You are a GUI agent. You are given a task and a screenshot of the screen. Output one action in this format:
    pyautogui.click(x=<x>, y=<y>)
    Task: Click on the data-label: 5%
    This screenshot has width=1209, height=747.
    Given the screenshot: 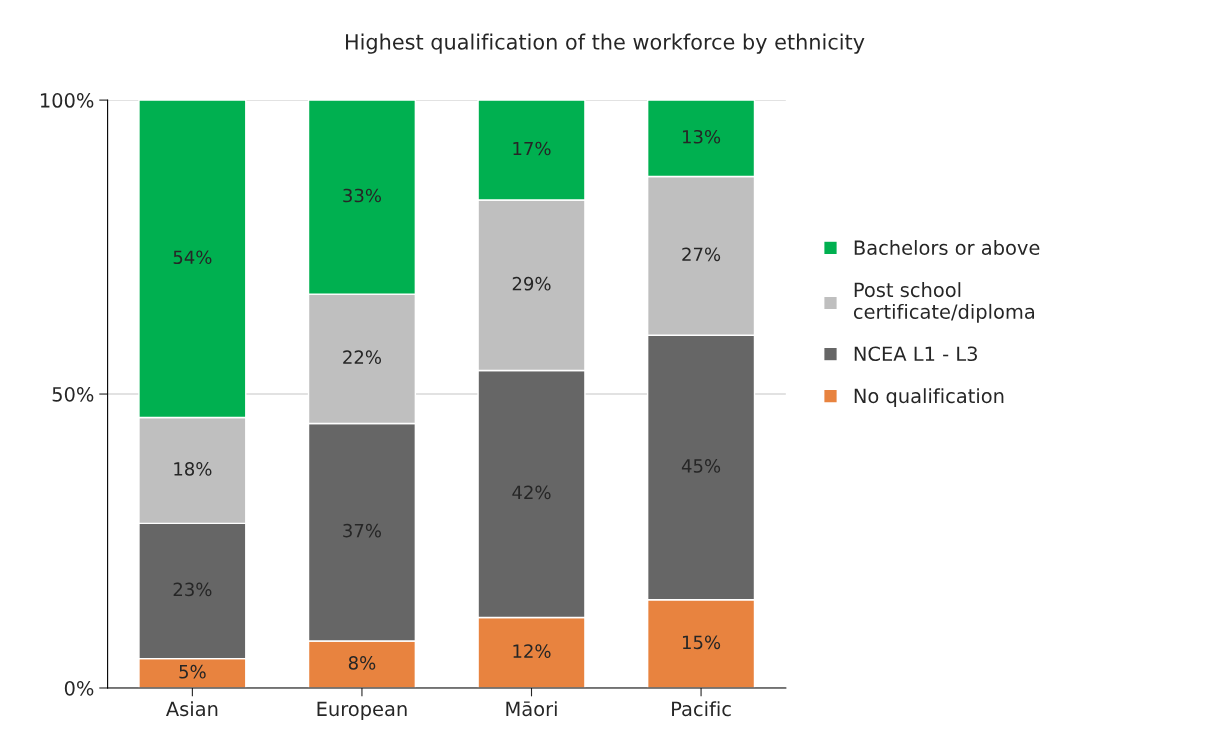 What is the action you would take?
    pyautogui.click(x=192, y=671)
    